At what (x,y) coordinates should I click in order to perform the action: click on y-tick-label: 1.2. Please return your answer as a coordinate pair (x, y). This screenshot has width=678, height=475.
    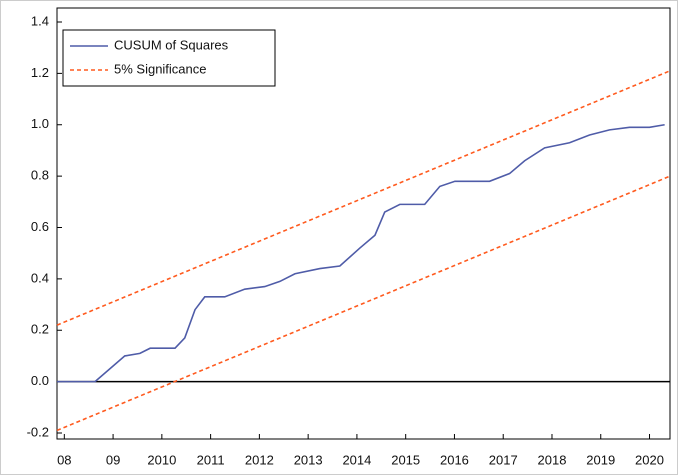
    Looking at the image, I should click on (40, 72).